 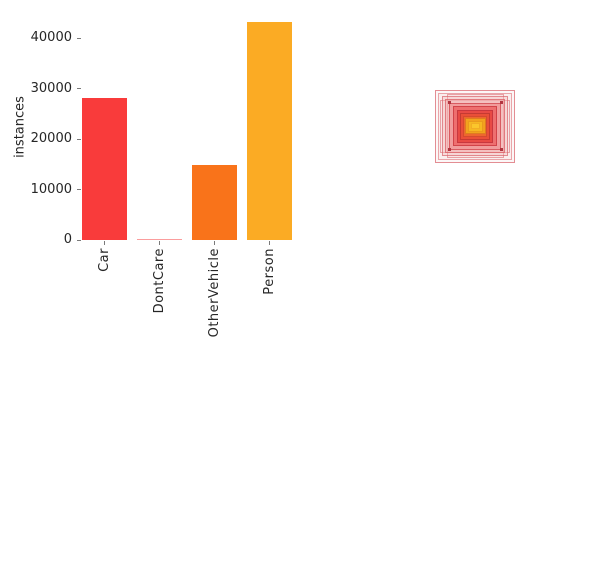 I want to click on bar-ytick-label: 40000, so click(x=51, y=38).